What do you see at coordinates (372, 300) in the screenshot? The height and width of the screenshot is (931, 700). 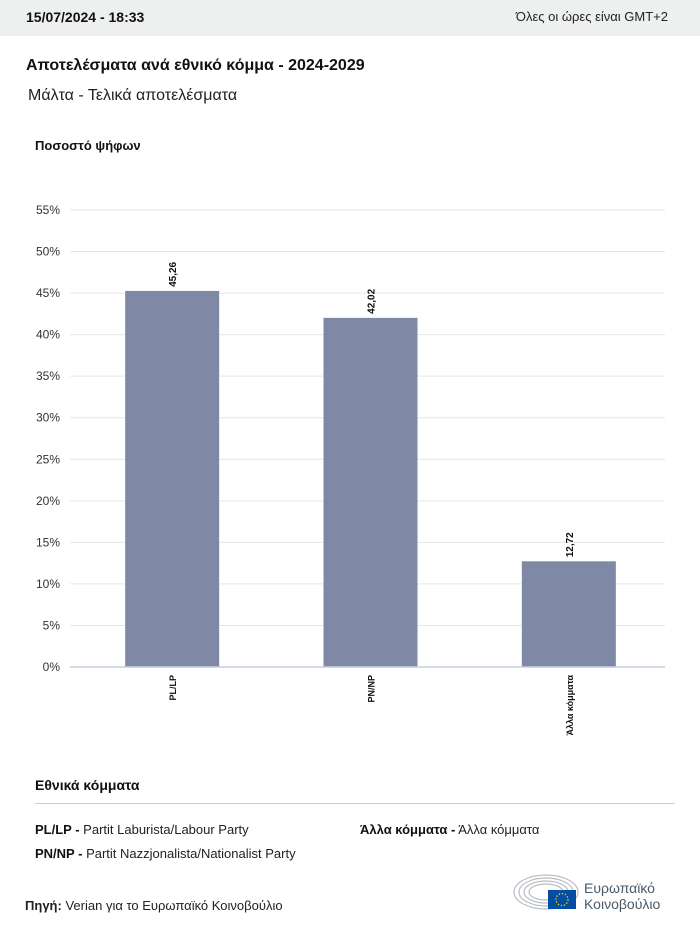 I see `data-label: 42,02` at bounding box center [372, 300].